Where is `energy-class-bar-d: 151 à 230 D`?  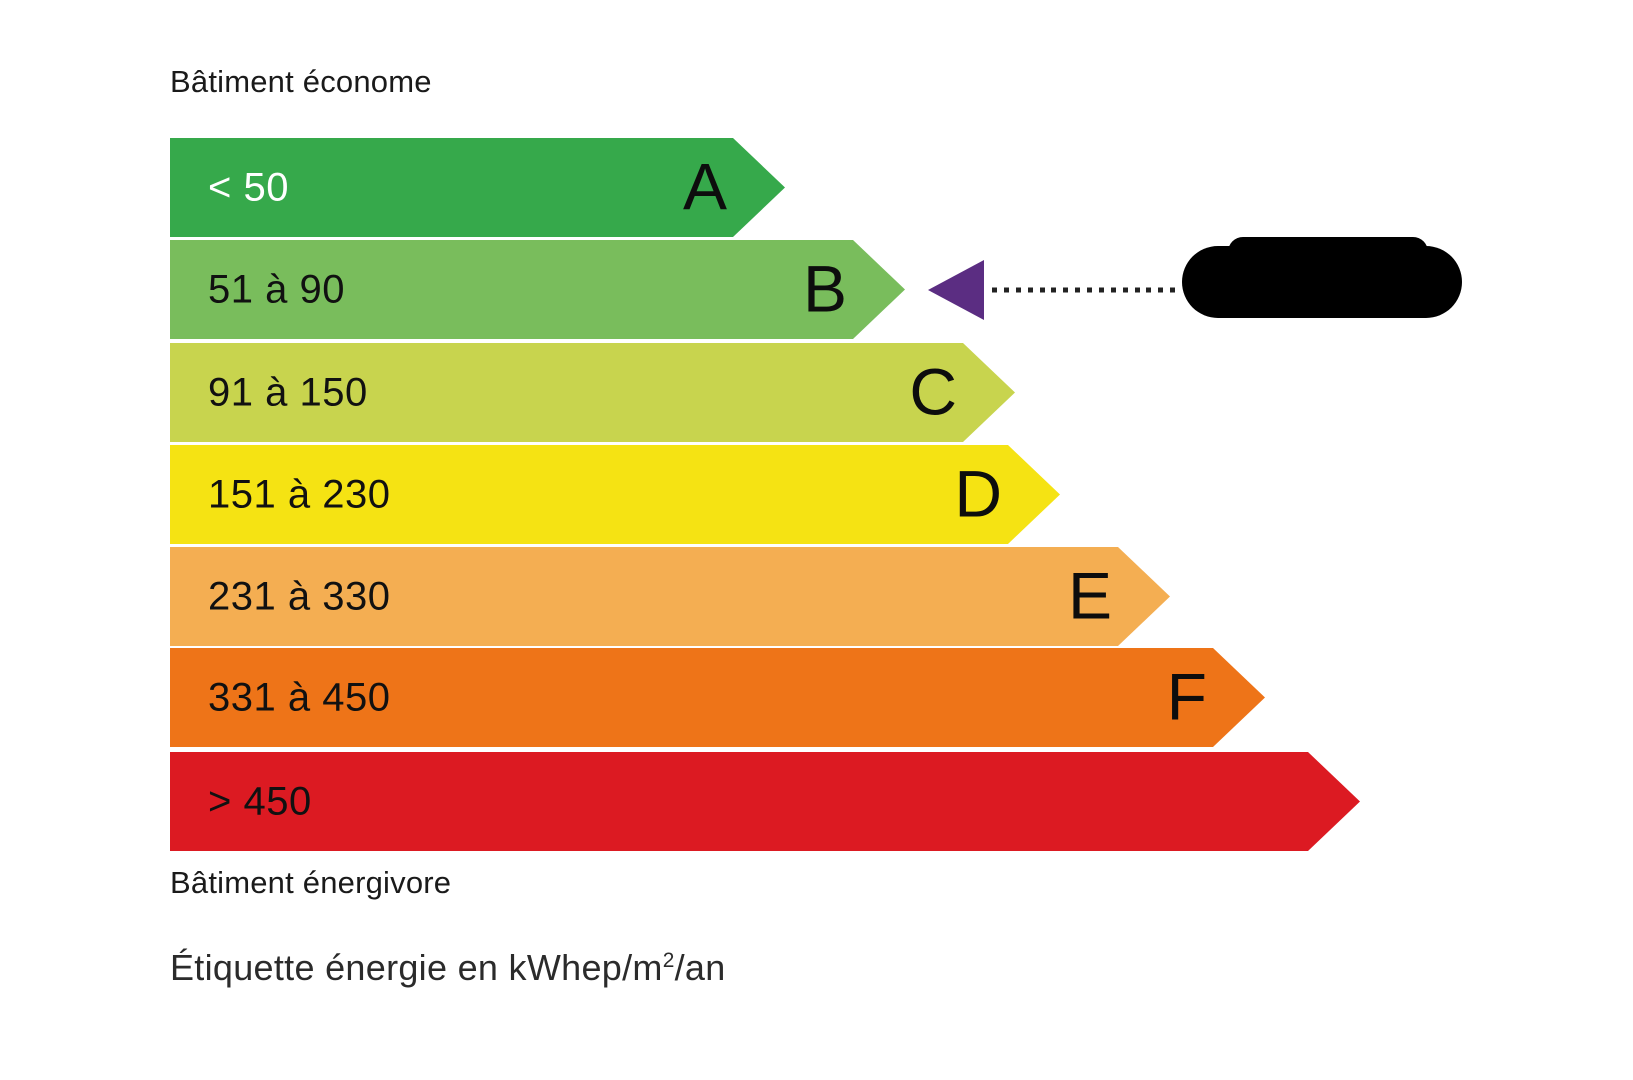 energy-class-bar-d: 151 à 230 D is located at coordinates (615, 494).